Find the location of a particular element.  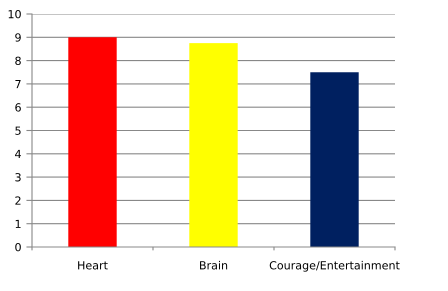

y-tick-label: 6 is located at coordinates (18, 107).